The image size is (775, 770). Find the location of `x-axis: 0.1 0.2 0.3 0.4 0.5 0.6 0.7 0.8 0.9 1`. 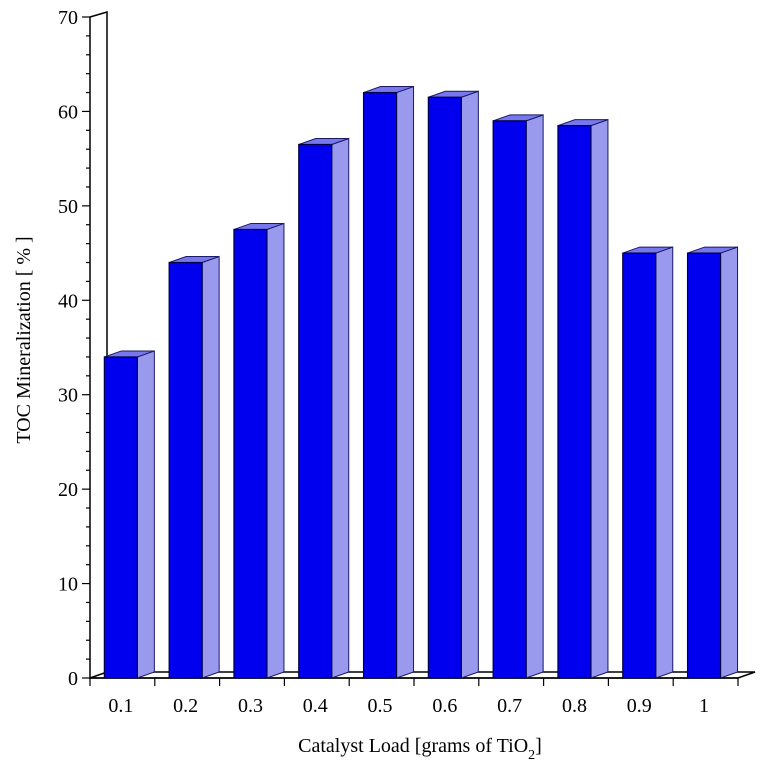

x-axis: 0.1 0.2 0.3 0.4 0.5 0.6 0.7 0.8 0.9 1 is located at coordinates (414, 697).